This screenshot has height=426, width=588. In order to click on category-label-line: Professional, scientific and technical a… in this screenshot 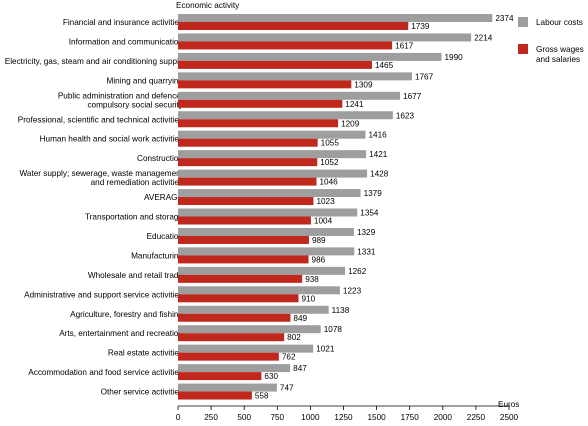, I will do `click(100, 119)`.